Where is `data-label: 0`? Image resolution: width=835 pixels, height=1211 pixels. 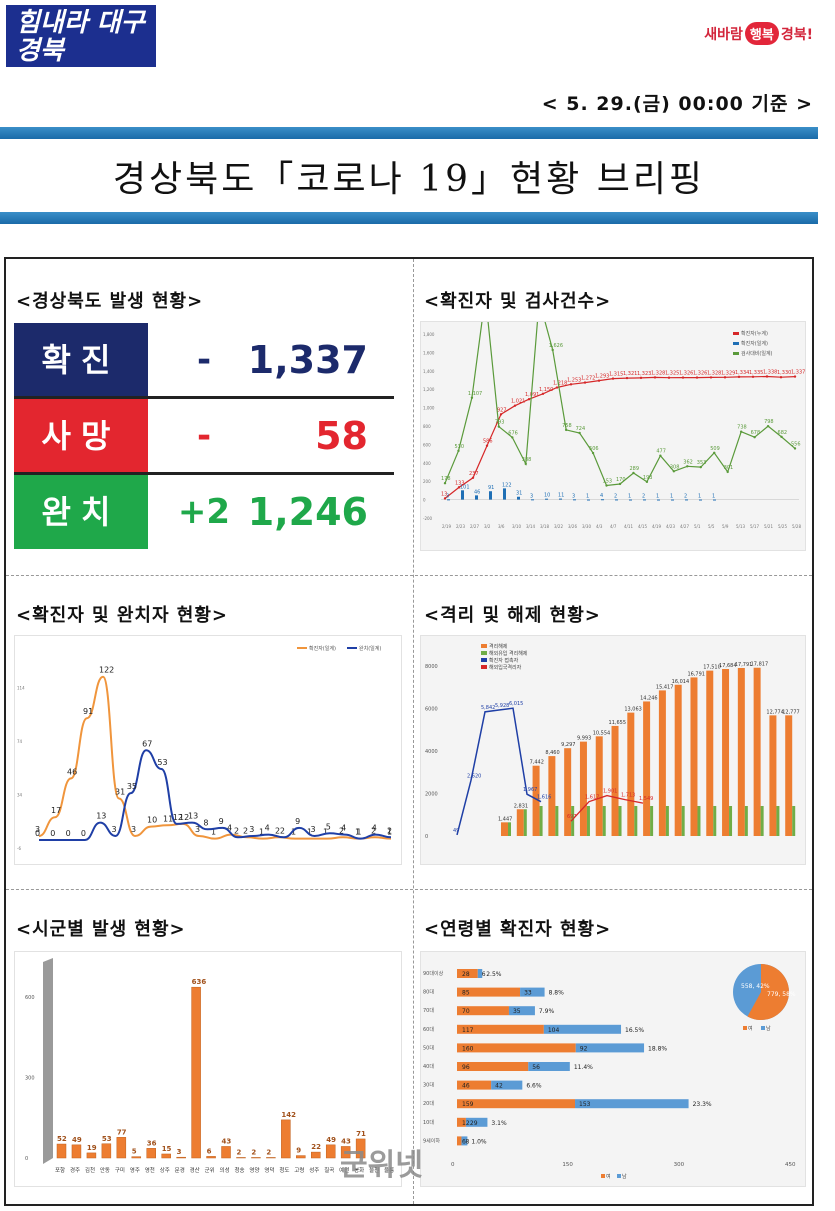
data-label: 0 is located at coordinates (83, 833).